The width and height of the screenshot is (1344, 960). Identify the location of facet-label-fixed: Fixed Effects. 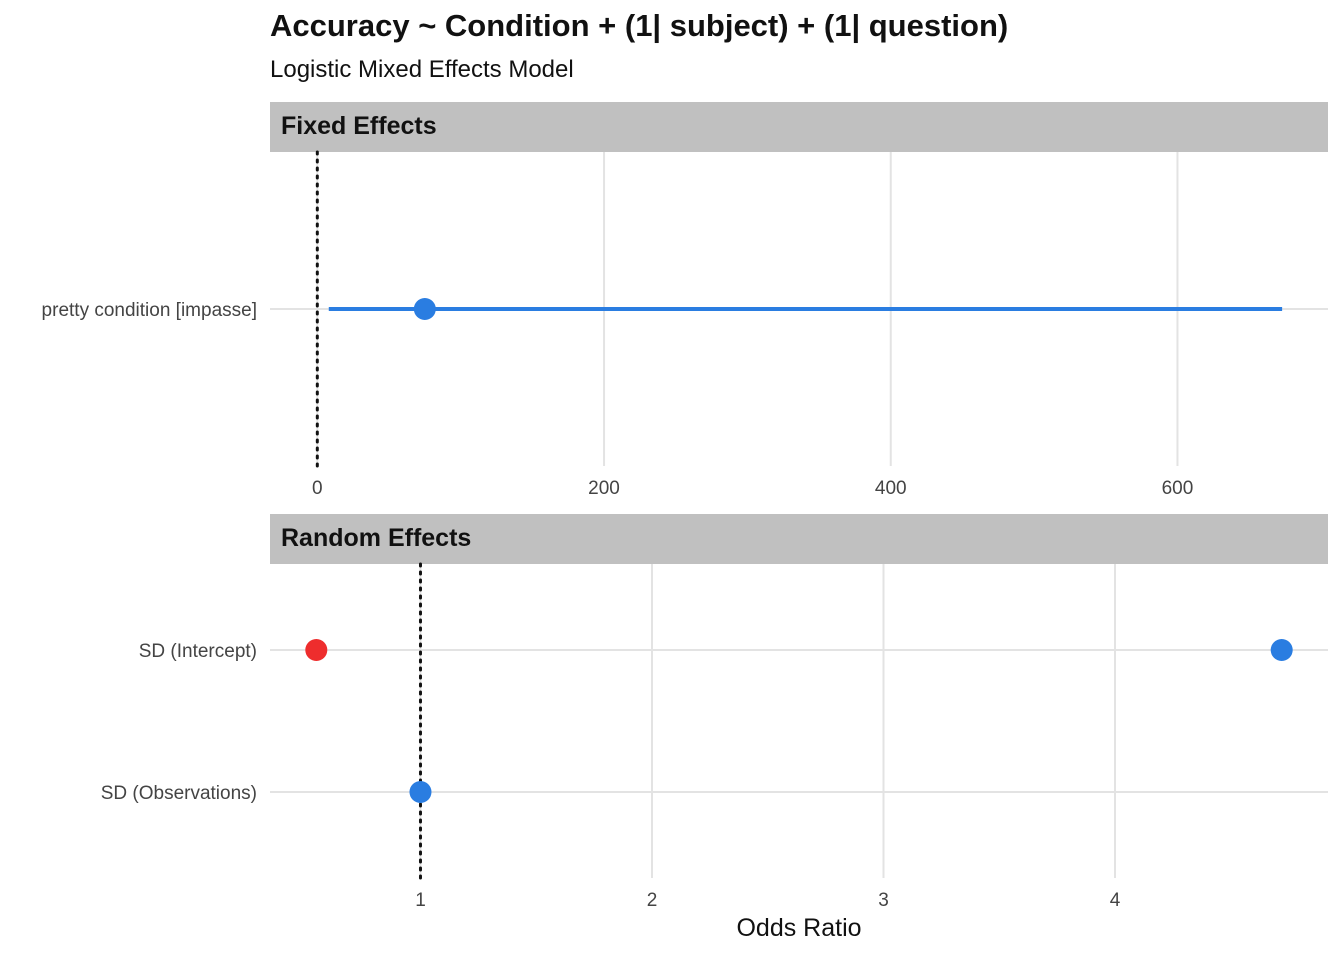
(359, 126).